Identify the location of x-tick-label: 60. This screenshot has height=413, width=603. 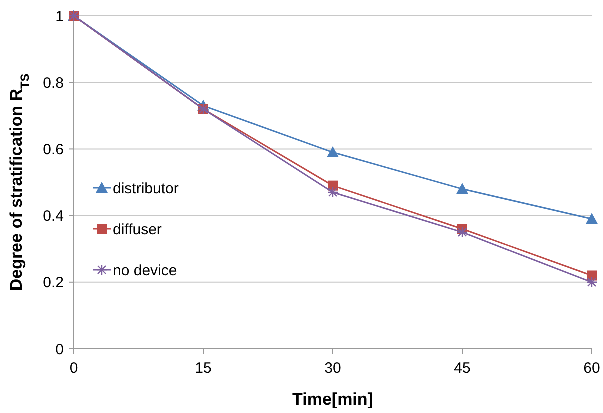
(592, 368).